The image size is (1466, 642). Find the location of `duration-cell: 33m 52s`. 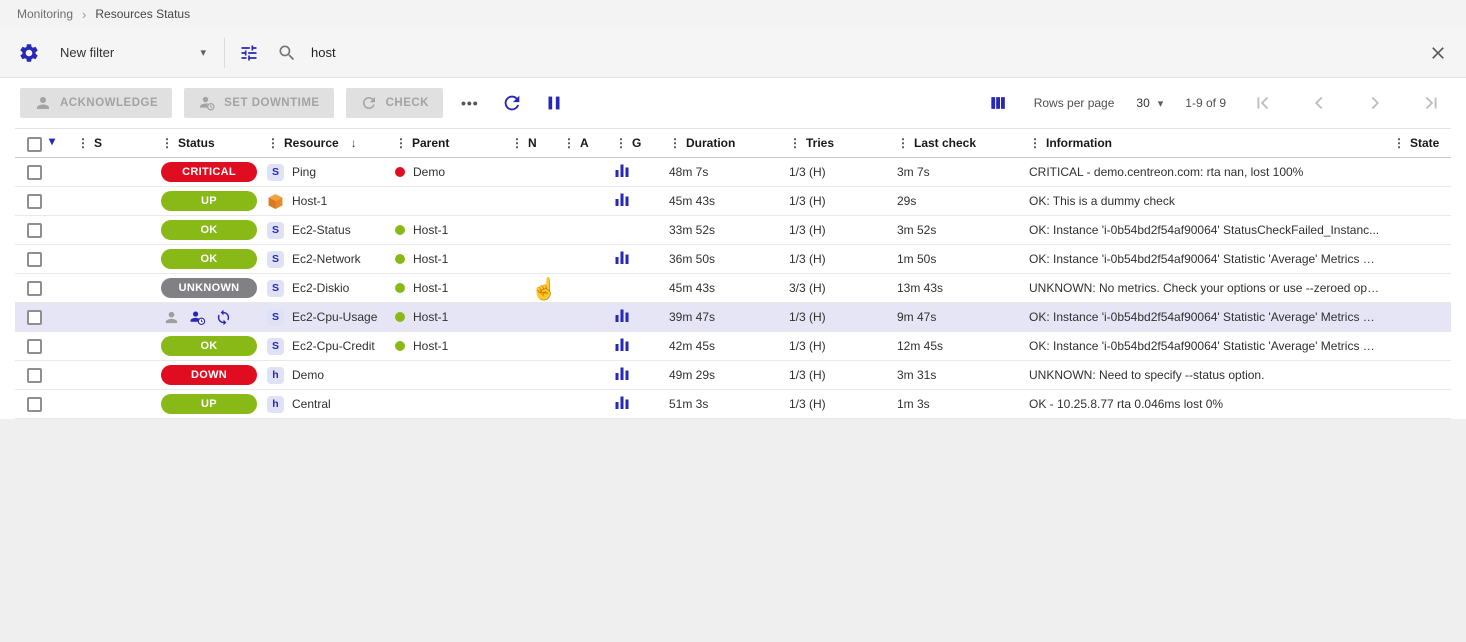

duration-cell: 33m 52s is located at coordinates (723, 230).